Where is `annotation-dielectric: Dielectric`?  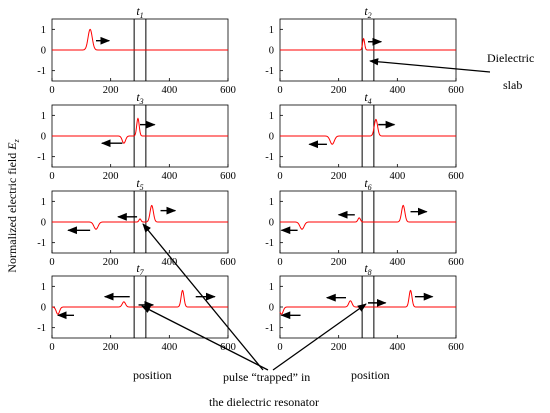
annotation-dielectric: Dielectric is located at coordinates (510, 58).